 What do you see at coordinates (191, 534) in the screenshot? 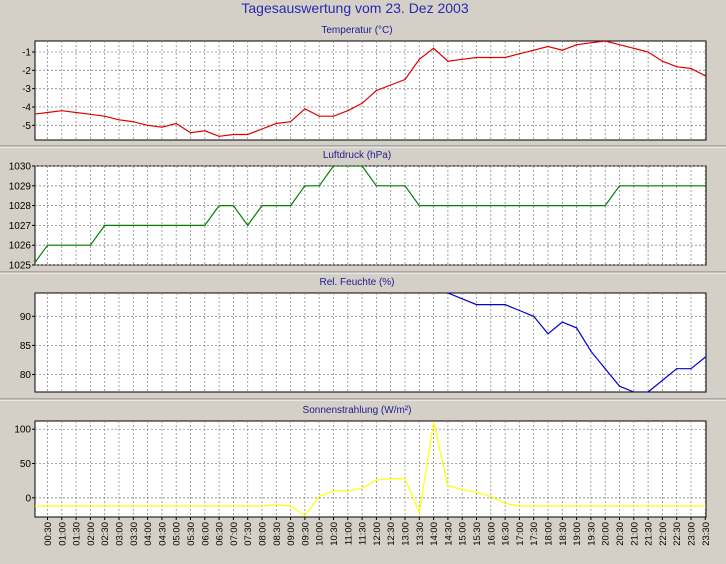
I see `x-tick-label: 05:30` at bounding box center [191, 534].